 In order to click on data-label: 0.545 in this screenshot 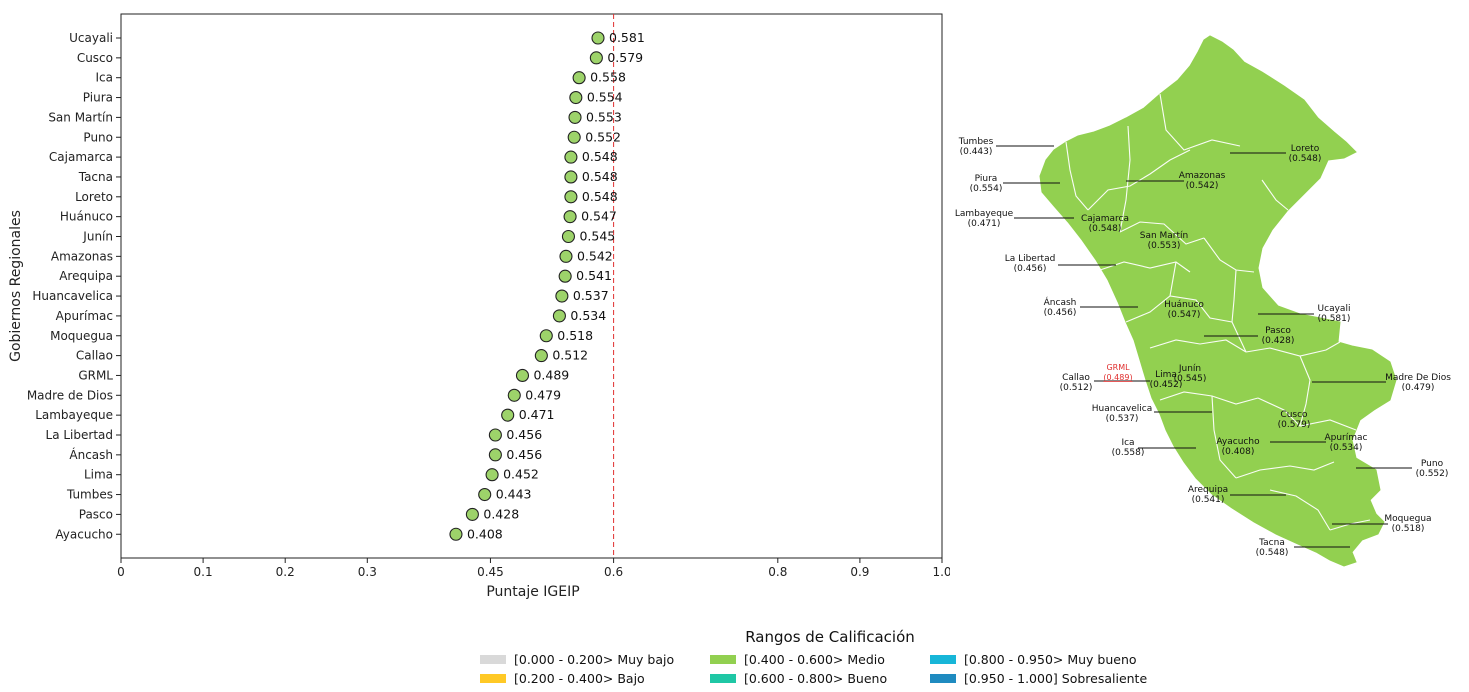, I will do `click(597, 236)`.